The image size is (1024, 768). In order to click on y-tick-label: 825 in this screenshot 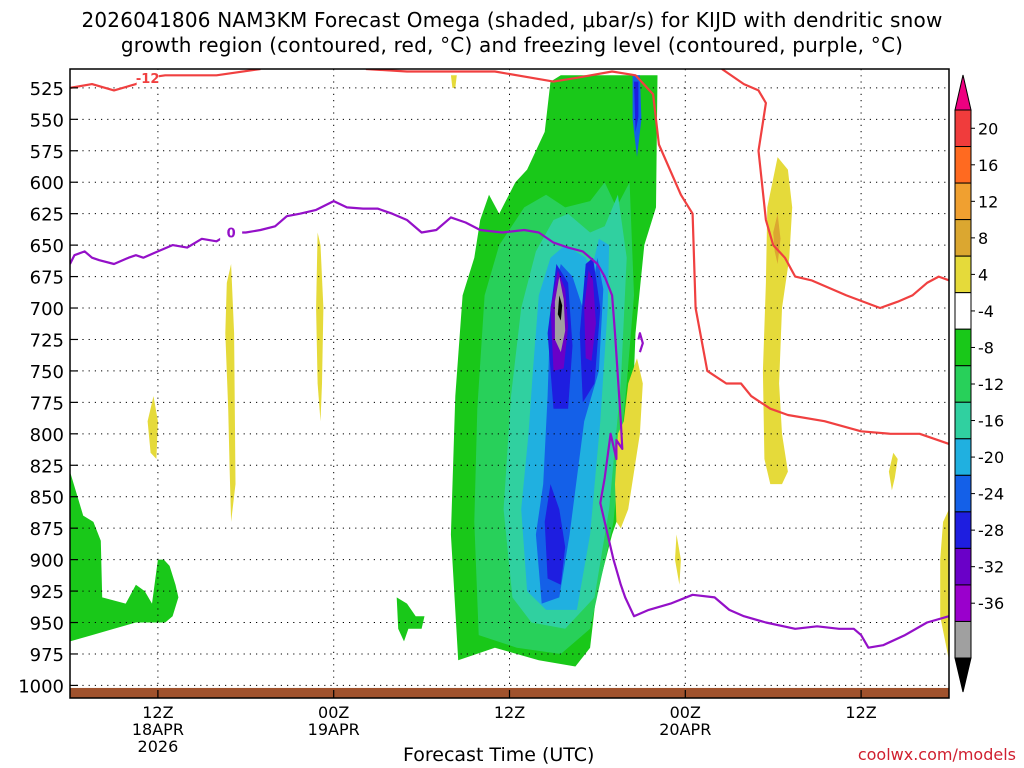, I will do `click(47, 466)`.